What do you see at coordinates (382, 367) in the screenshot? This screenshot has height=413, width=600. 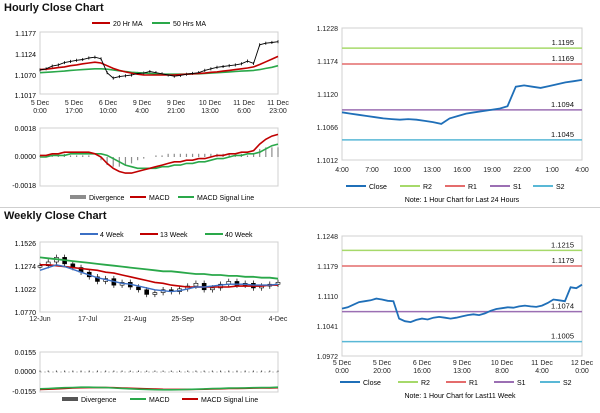 I see `x-tick-label: 5 Dec 20:00` at bounding box center [382, 367].